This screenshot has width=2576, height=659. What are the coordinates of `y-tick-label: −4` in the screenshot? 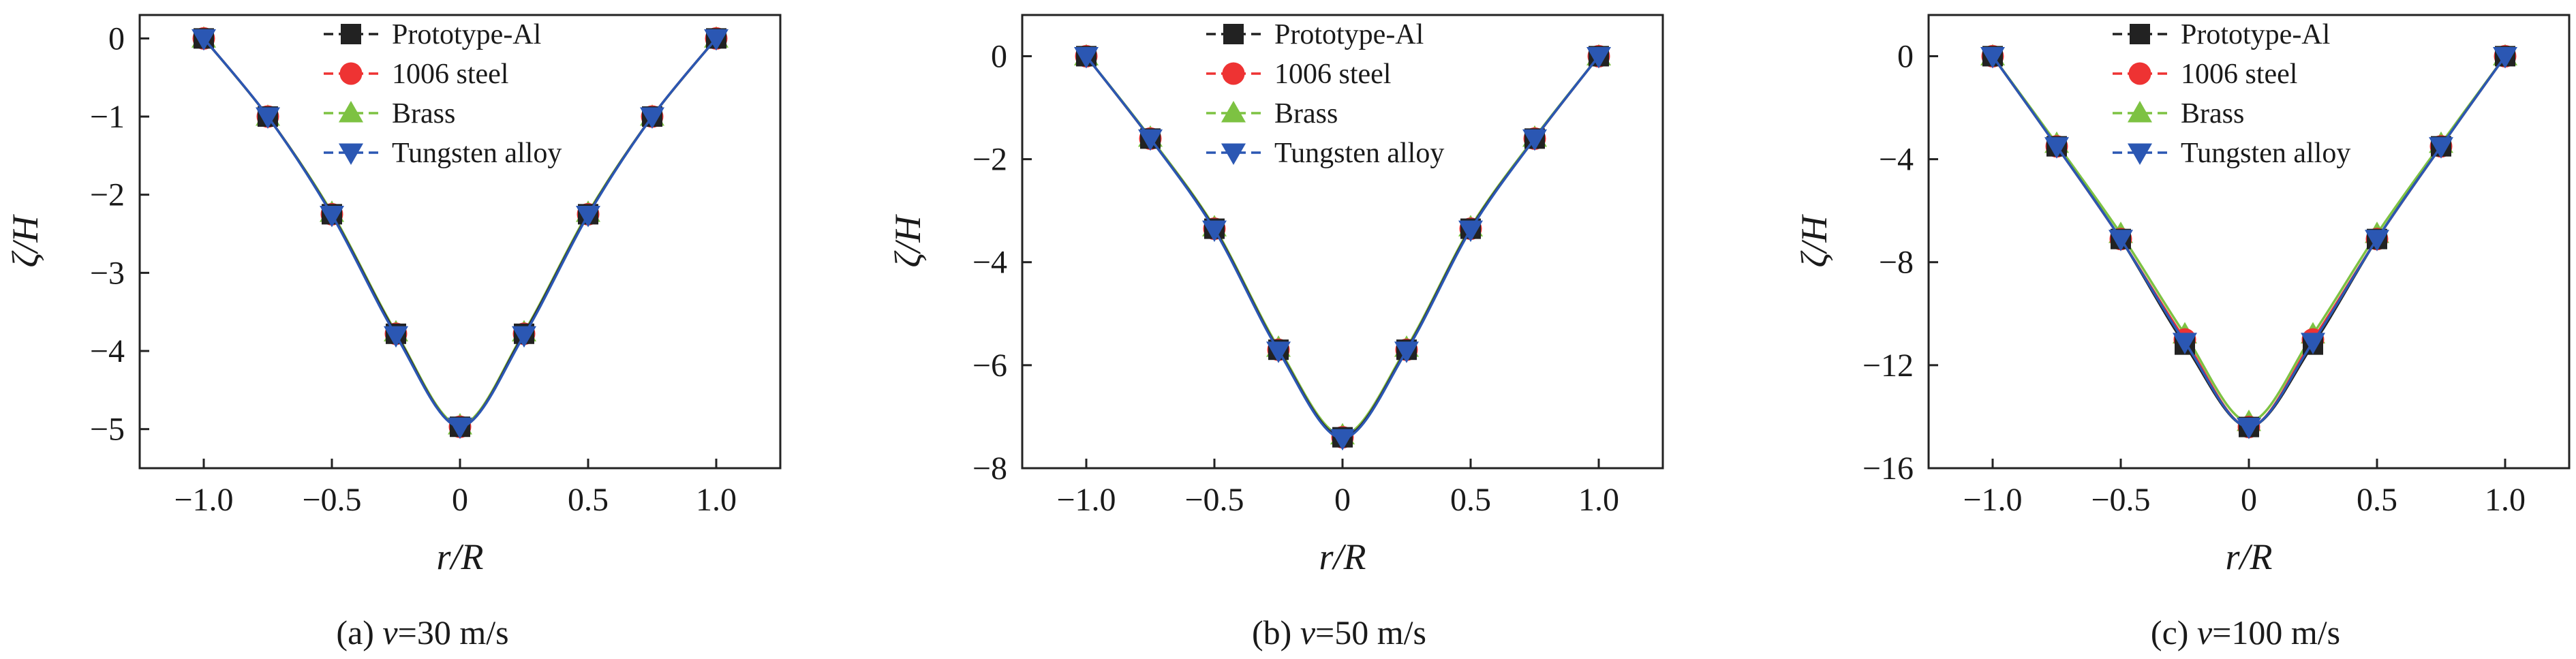 It's located at (107, 351).